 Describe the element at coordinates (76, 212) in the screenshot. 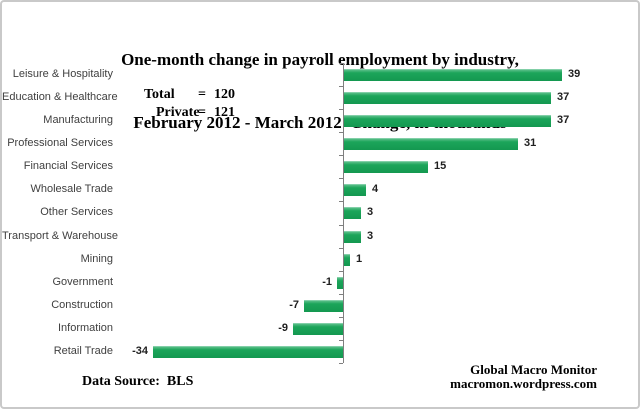

I see `category-label: Other Services` at that location.